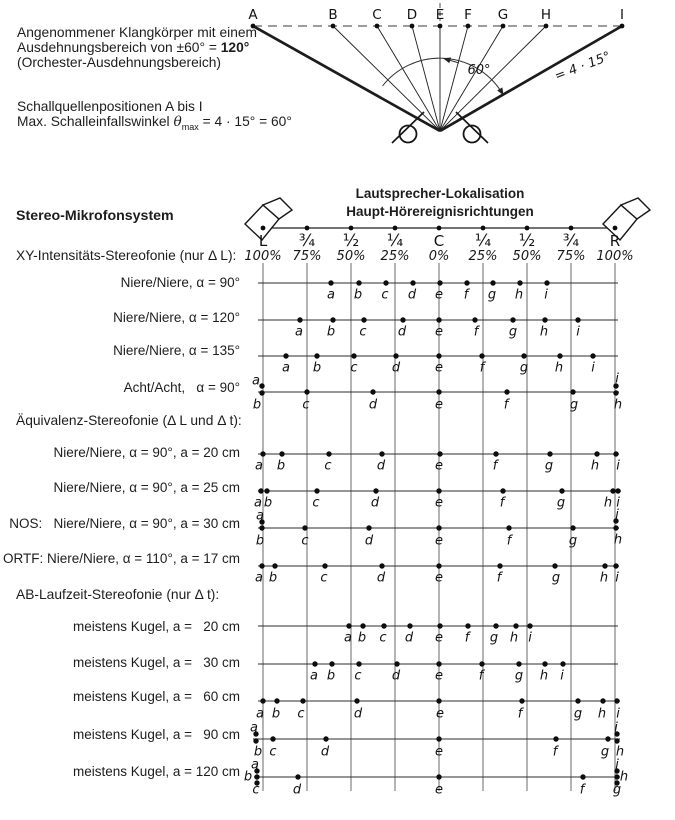 The width and height of the screenshot is (675, 820). I want to click on theta-symbol: θ, so click(177, 122).